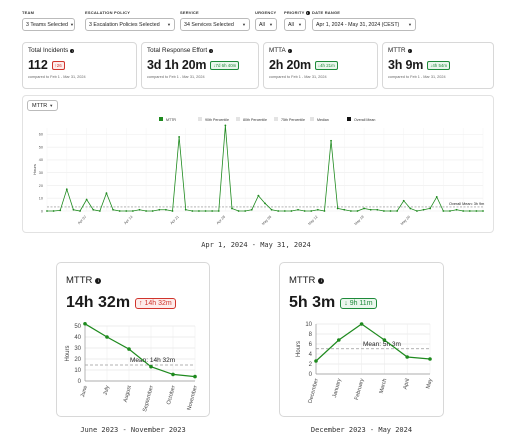 This screenshot has width=512, height=447. Describe the element at coordinates (295, 24) in the screenshot. I see `priority-select: All ▼` at that location.